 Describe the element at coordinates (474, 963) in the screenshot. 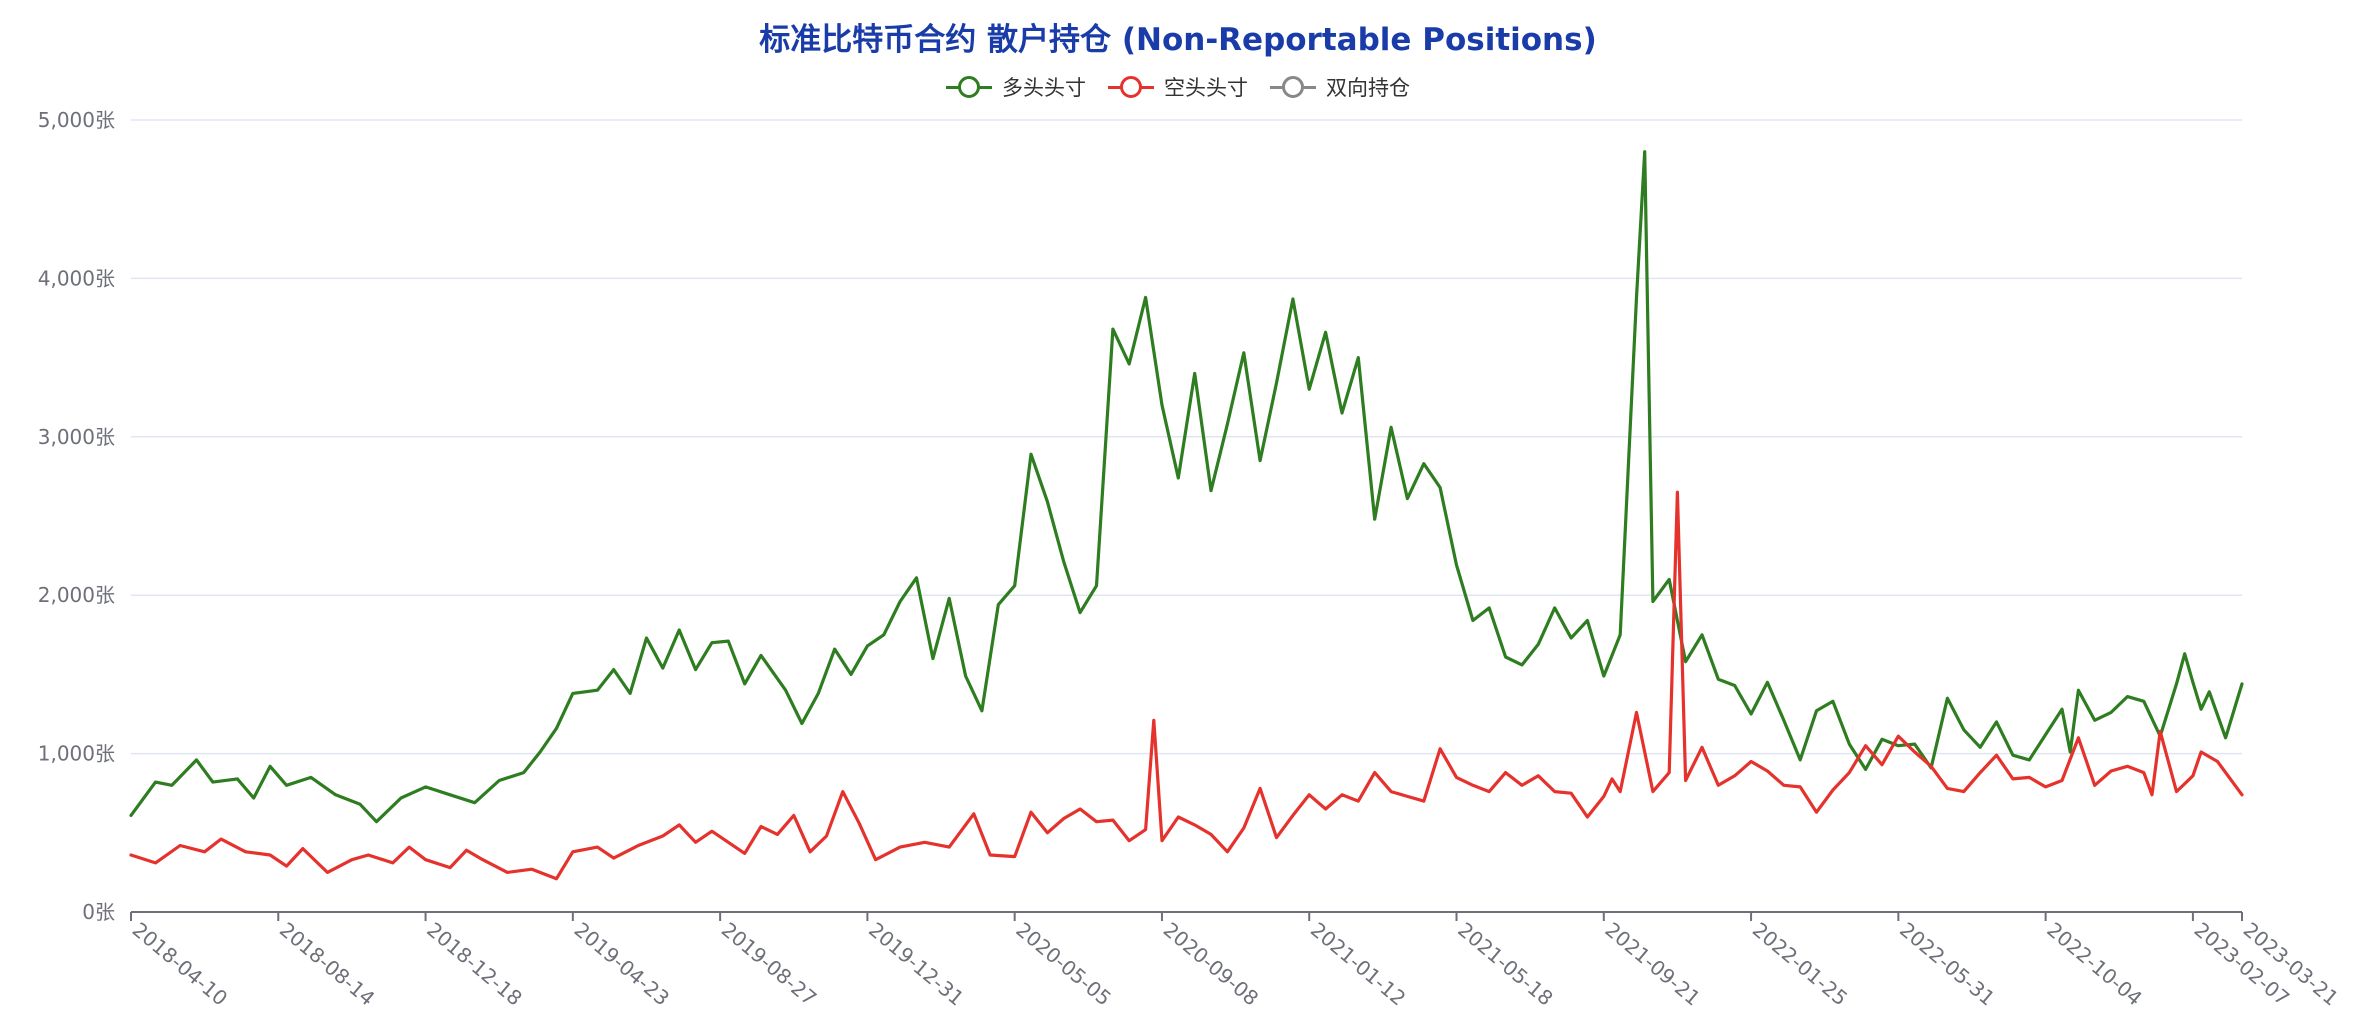

I see `x-tick-label: 2018-12-18` at that location.